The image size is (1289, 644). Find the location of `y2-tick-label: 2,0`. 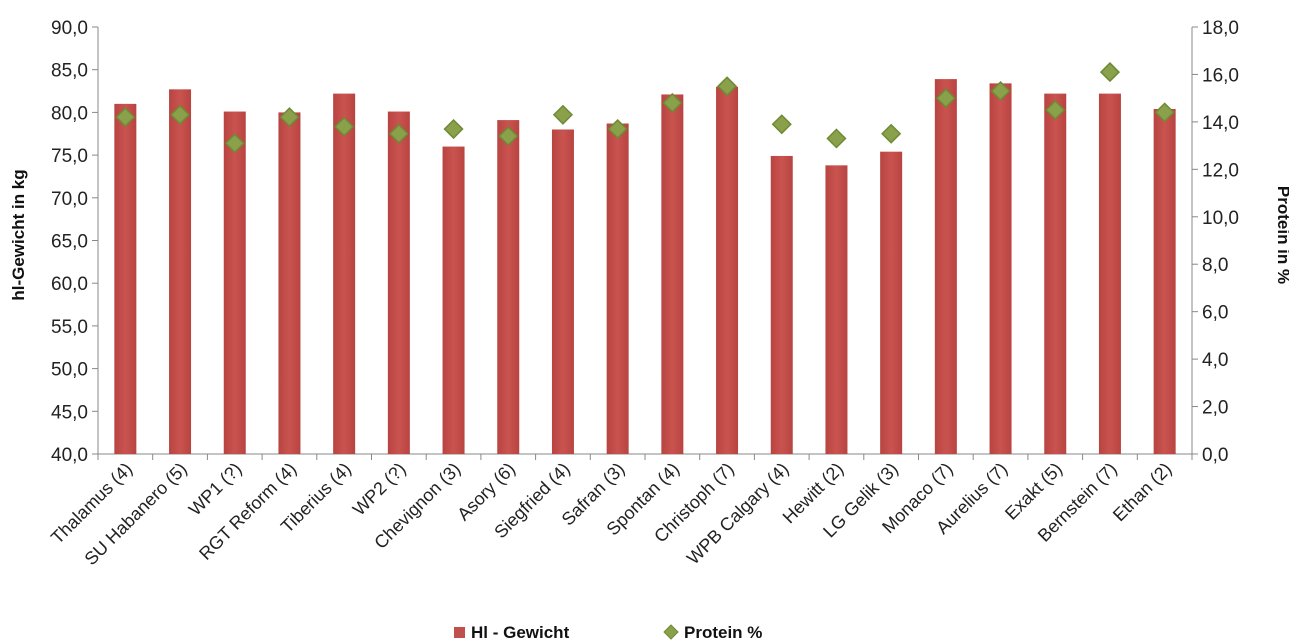

y2-tick-label: 2,0 is located at coordinates (1215, 408).